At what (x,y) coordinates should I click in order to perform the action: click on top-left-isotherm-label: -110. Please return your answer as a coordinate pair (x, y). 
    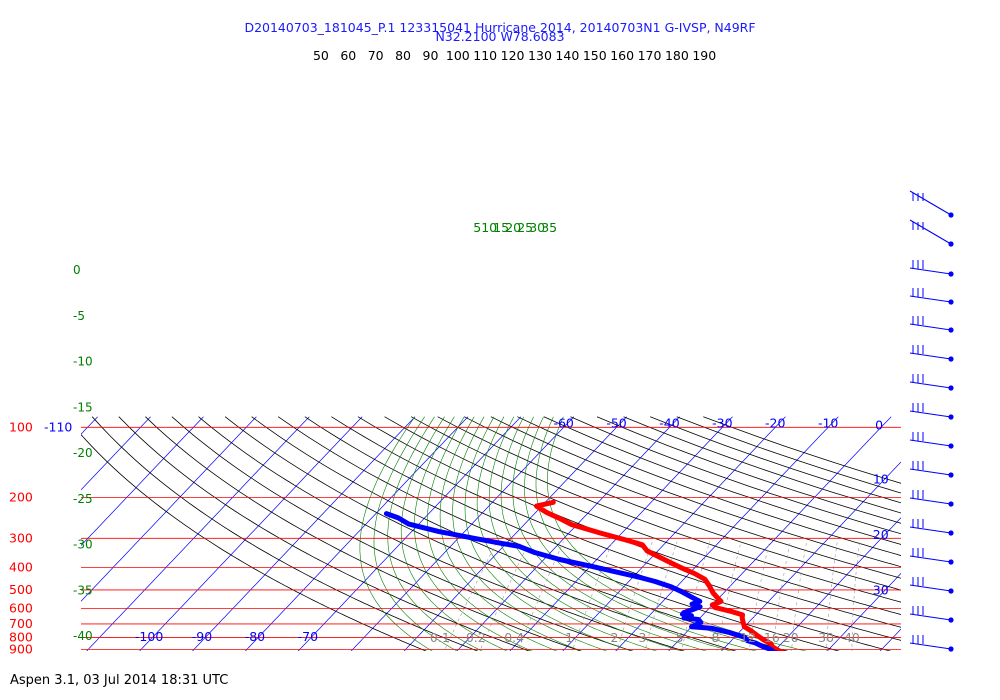
    Looking at the image, I should click on (58, 426).